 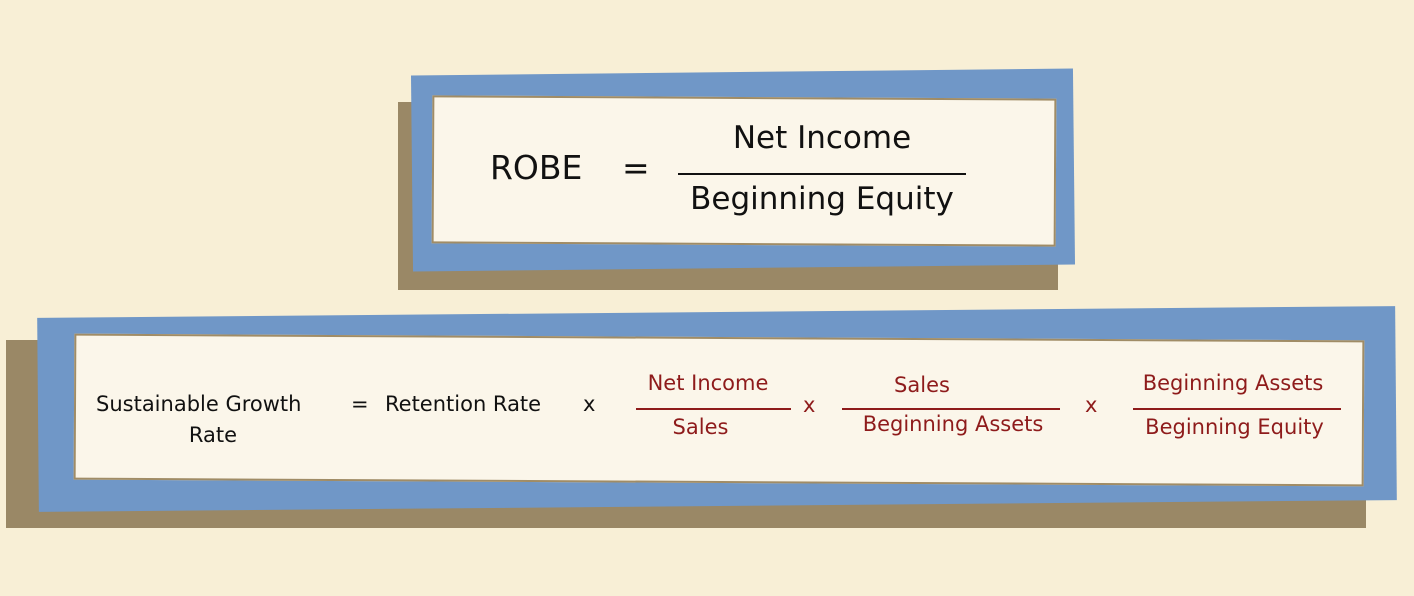 What do you see at coordinates (360, 404) in the screenshot?
I see `sgr-equals: =` at bounding box center [360, 404].